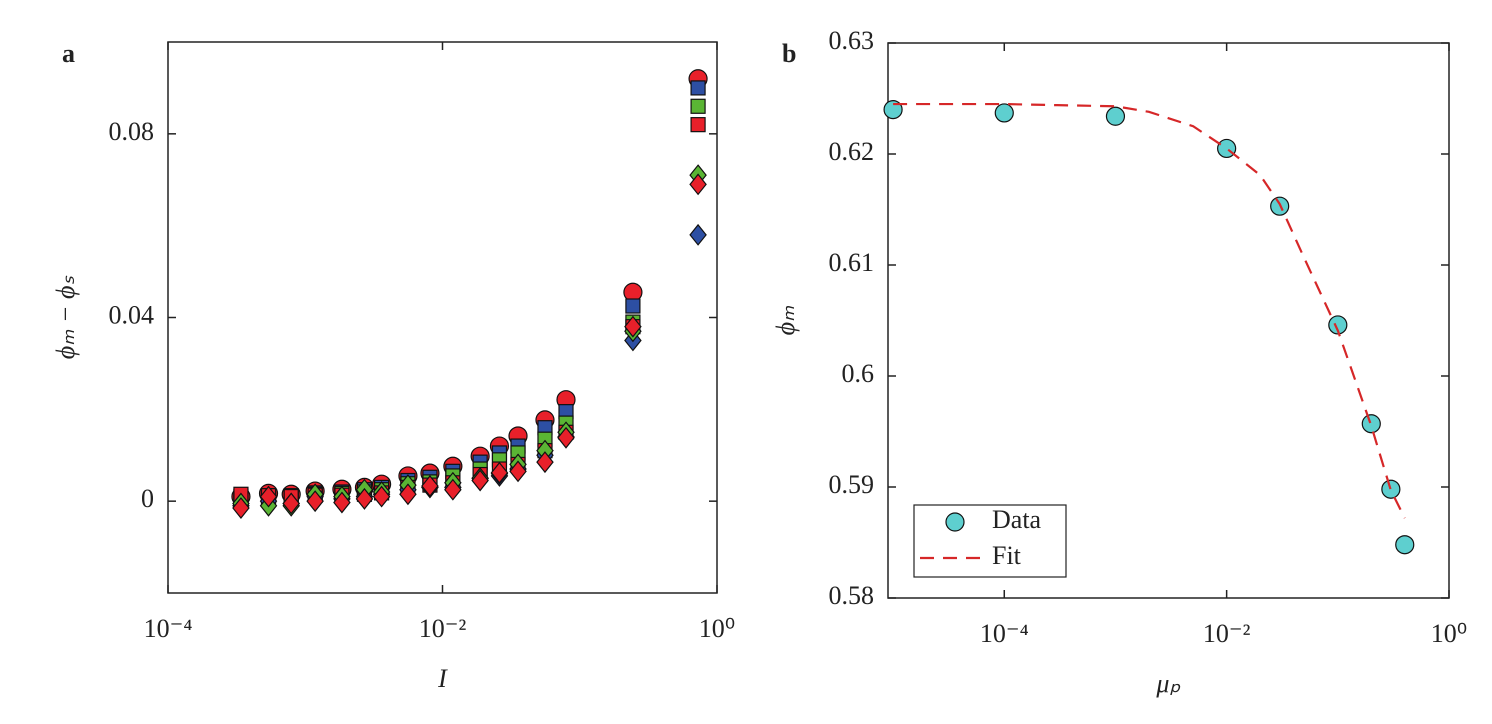 Image resolution: width=1492 pixels, height=724 pixels. I want to click on y-axis-label: ϕₘ, so click(785, 320).